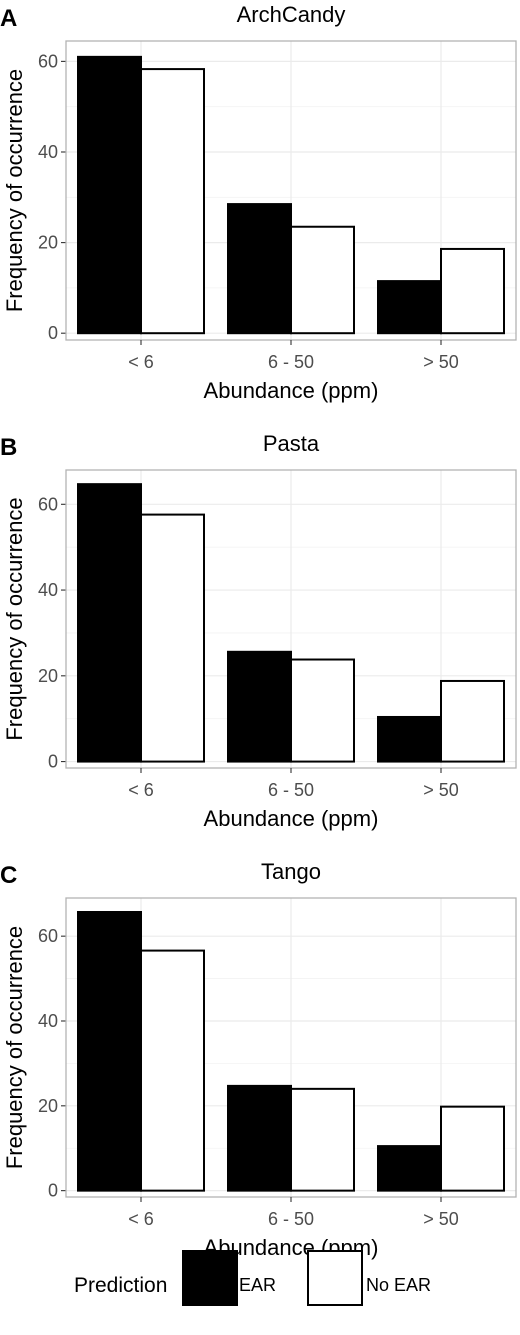 The height and width of the screenshot is (1335, 520). I want to click on legend-key-ear, so click(210, 1278).